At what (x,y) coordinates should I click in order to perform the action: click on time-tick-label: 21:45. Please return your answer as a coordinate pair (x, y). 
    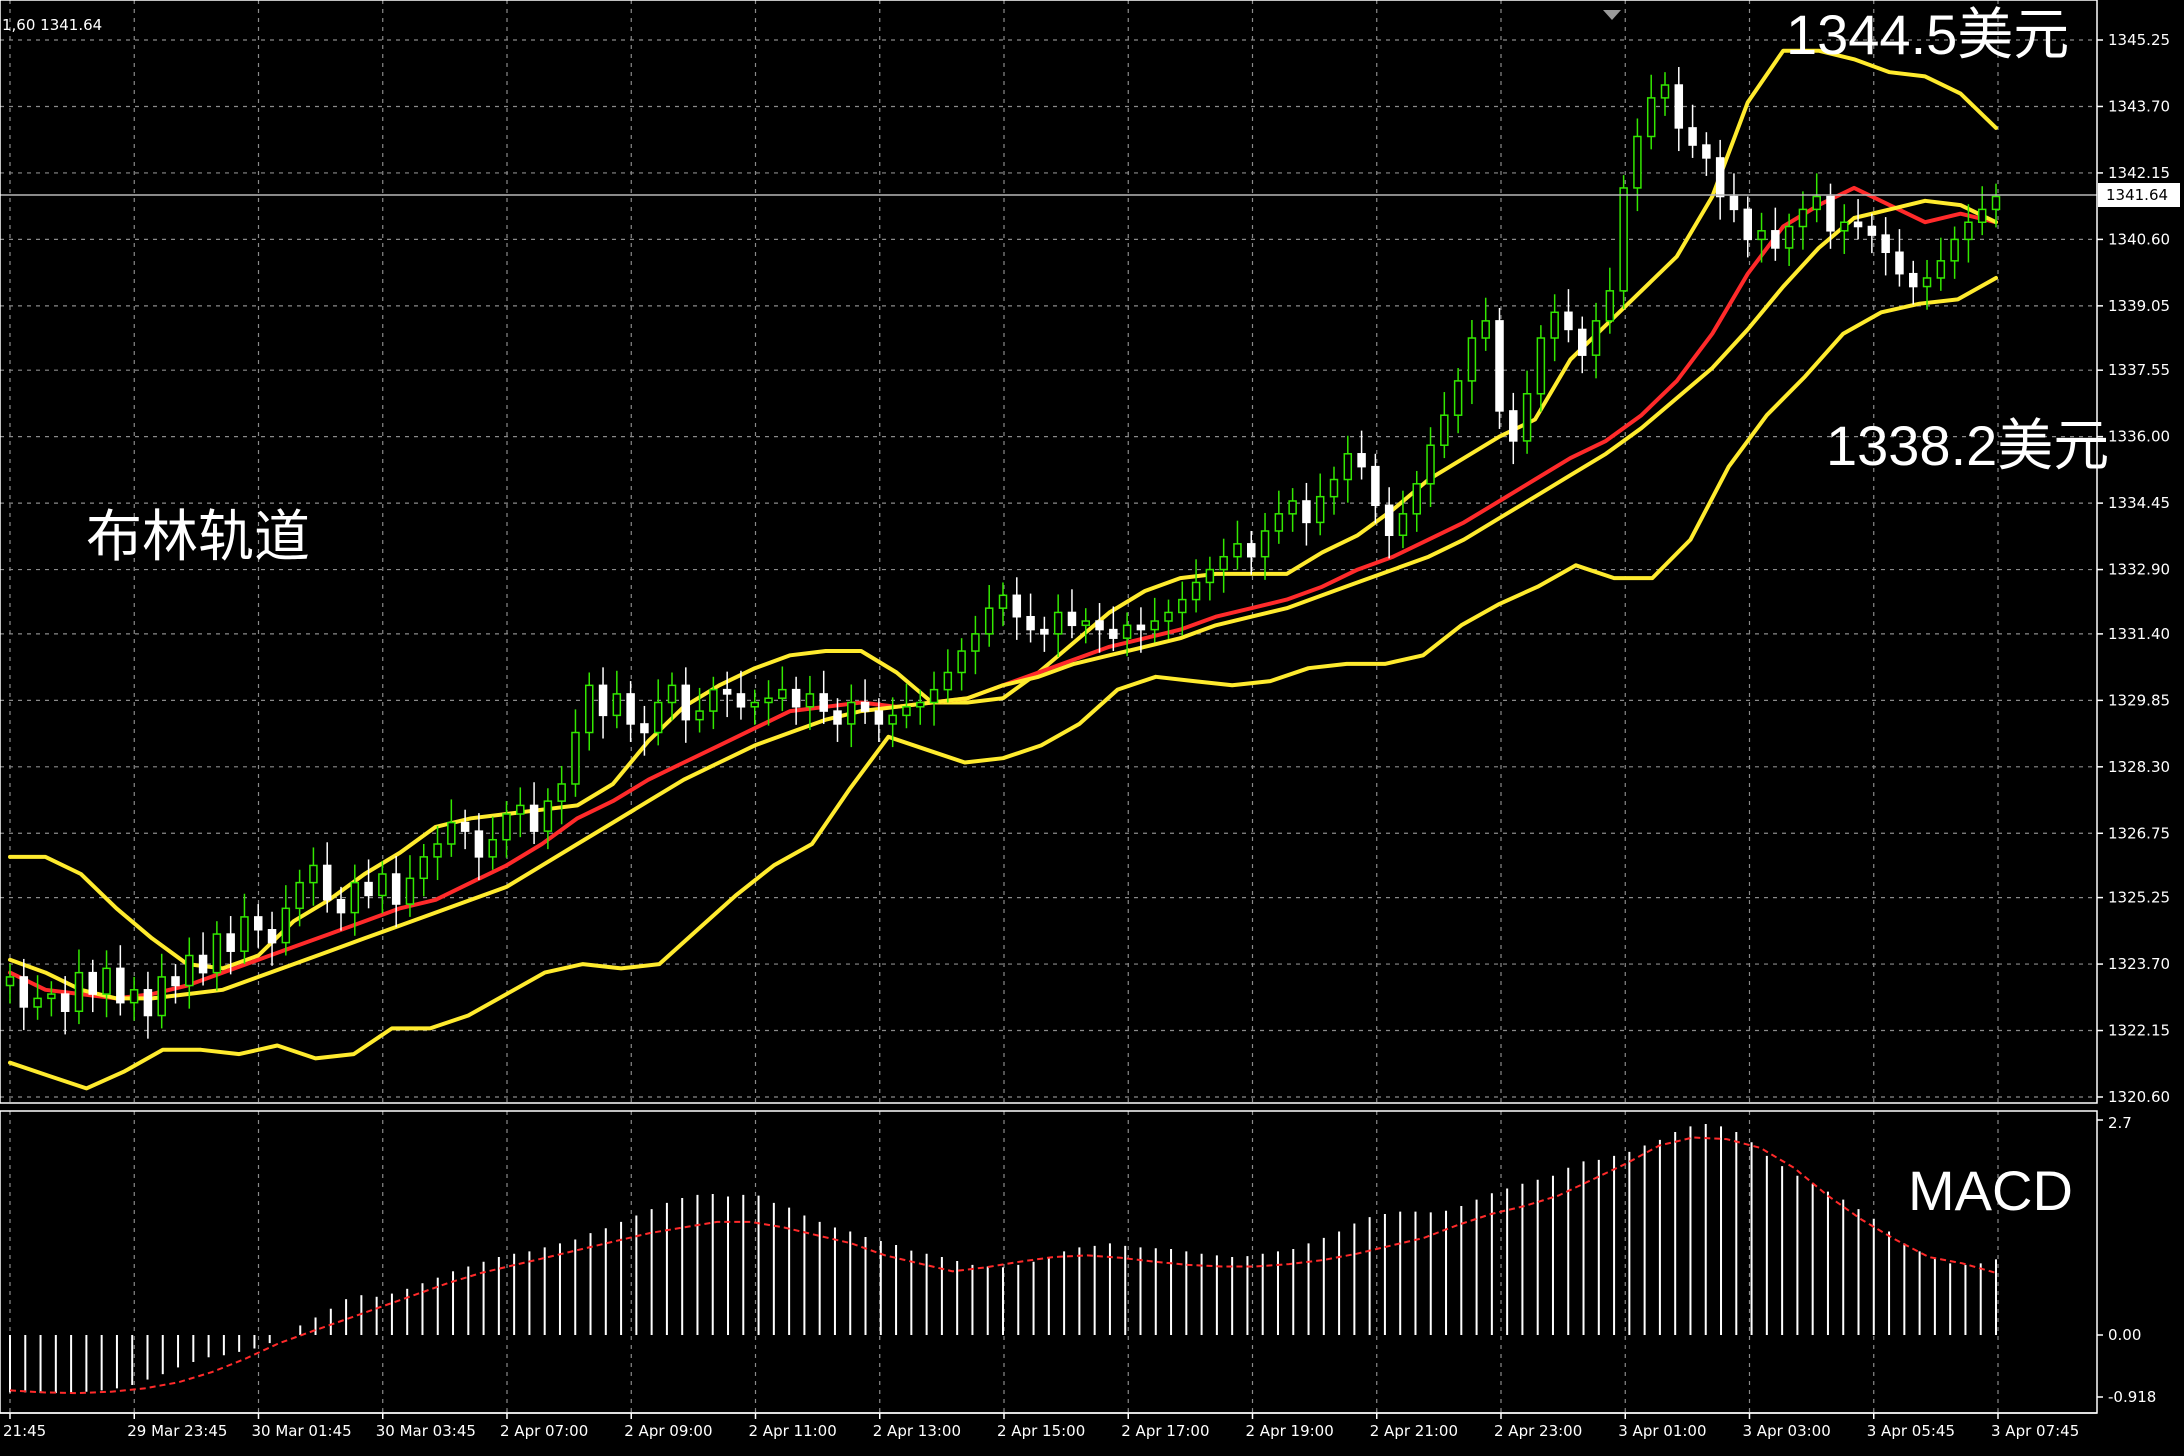
    Looking at the image, I should click on (24, 1431).